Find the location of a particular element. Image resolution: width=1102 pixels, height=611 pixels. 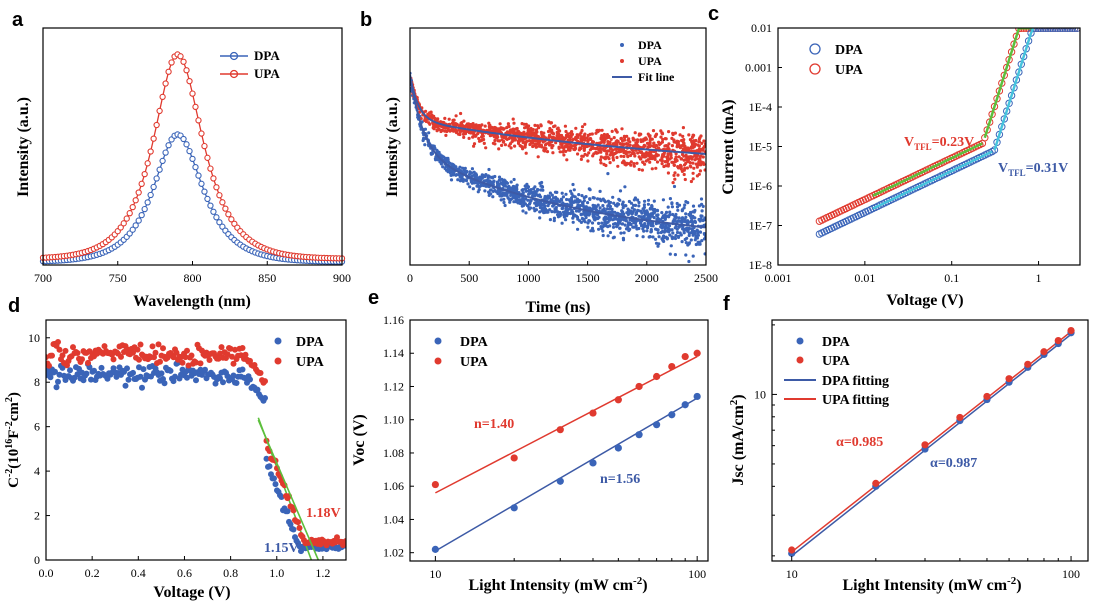

panel-d-marks is located at coordinates (196, 449).